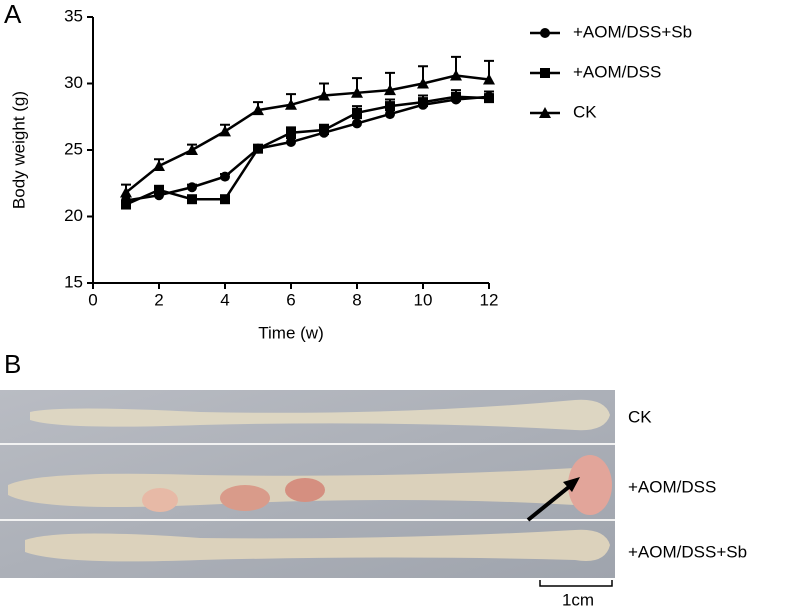  I want to click on y-tick-label: 15, so click(73, 281).